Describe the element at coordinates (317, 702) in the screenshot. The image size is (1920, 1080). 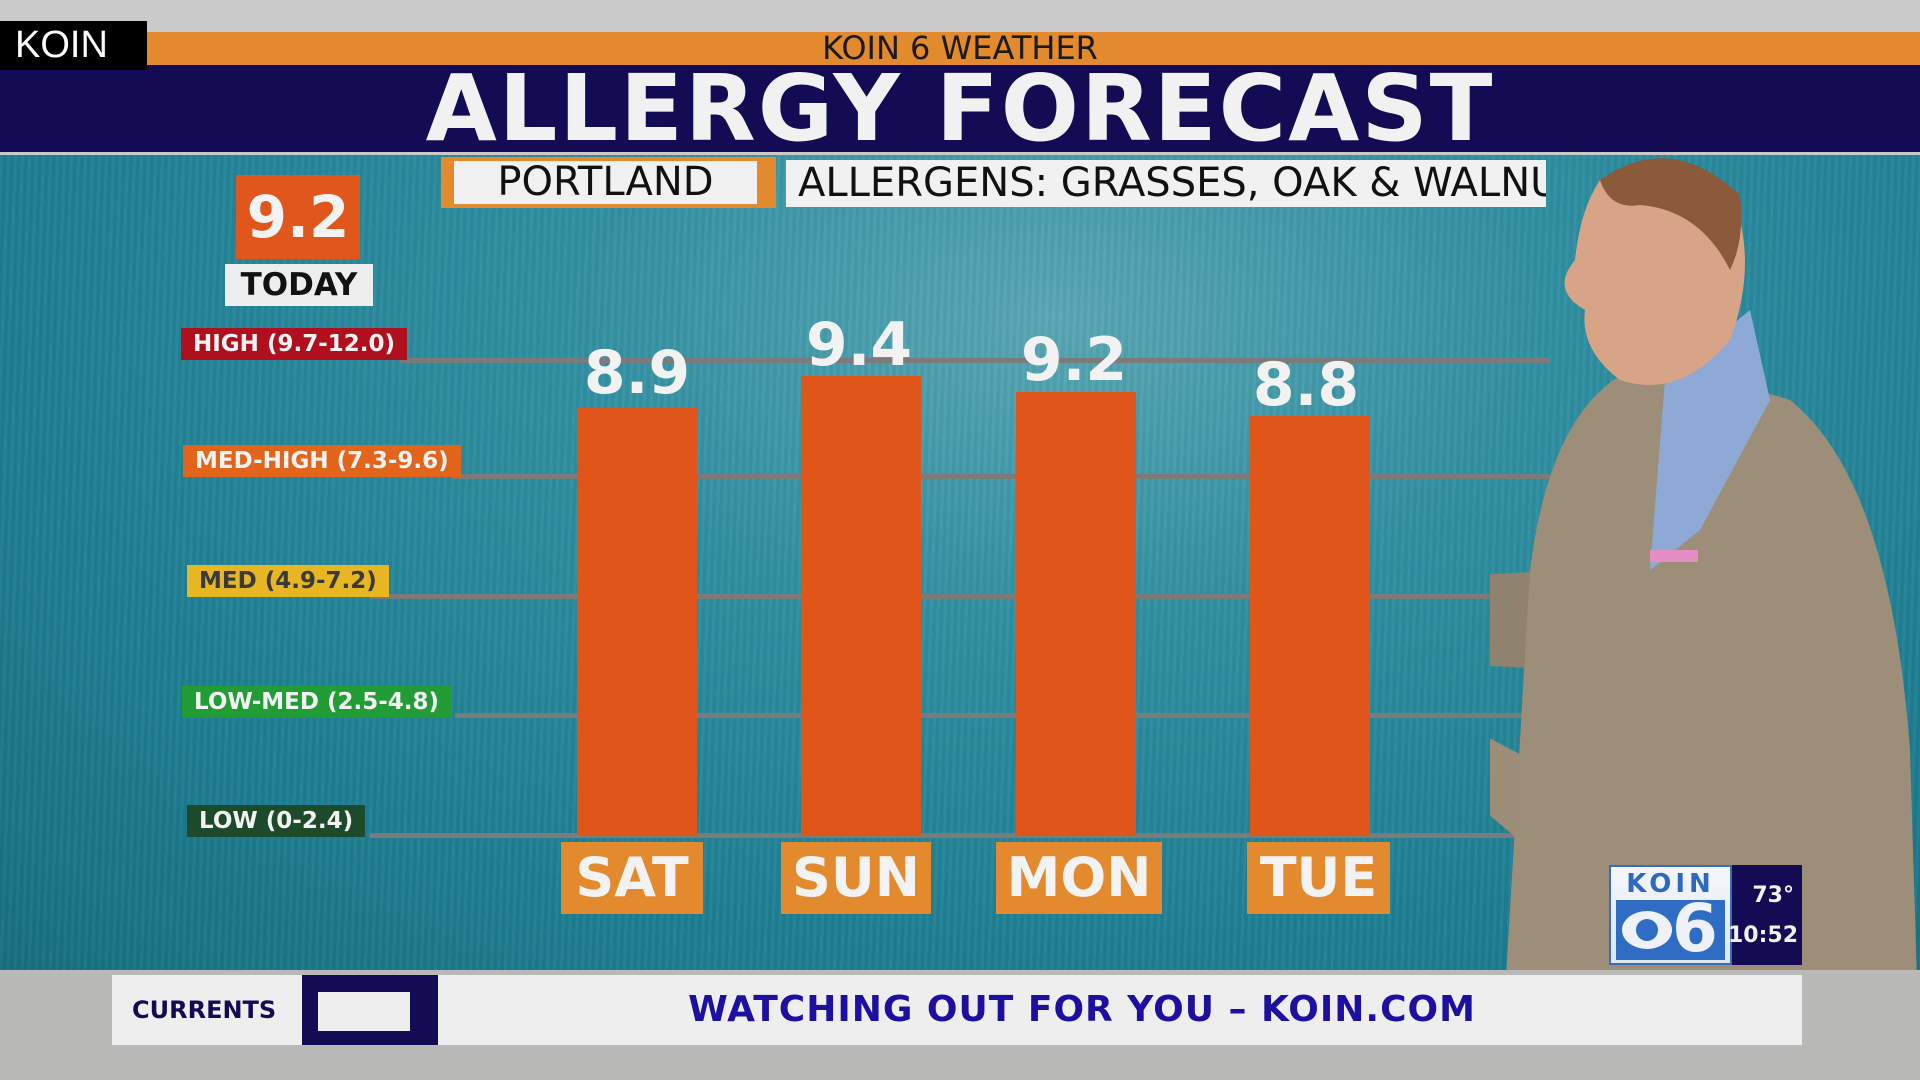
I see `level-low-med: LOW-MED (2.5-4.8)` at that location.